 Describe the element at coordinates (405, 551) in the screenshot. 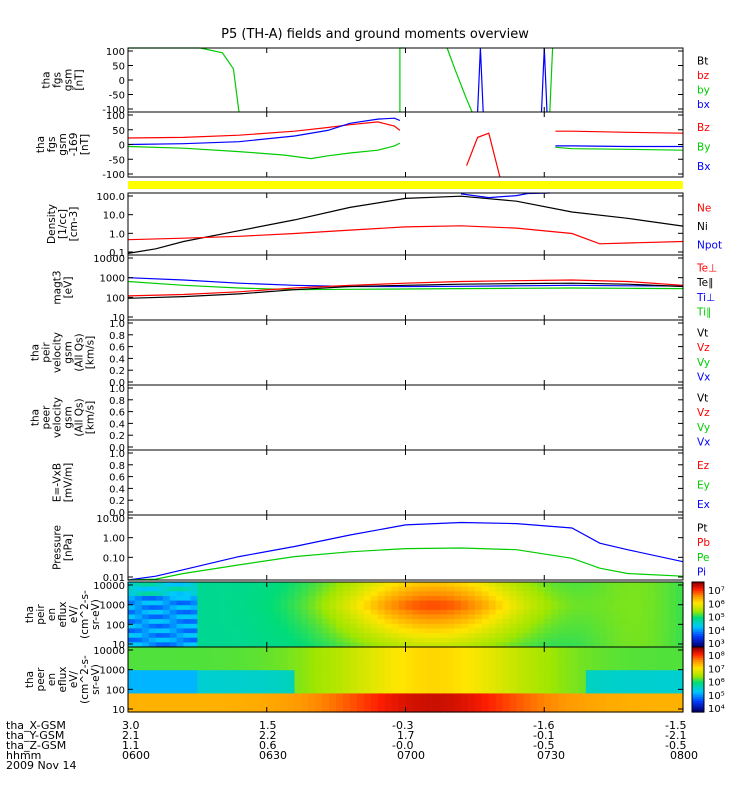

I see `series-line-Pi` at that location.